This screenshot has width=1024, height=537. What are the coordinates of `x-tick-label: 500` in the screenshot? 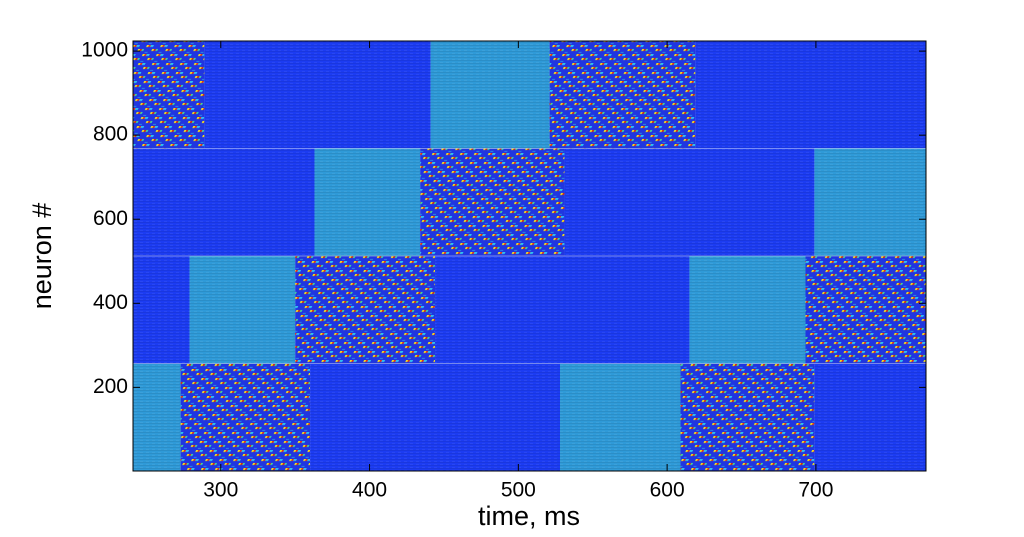 It's located at (518, 490).